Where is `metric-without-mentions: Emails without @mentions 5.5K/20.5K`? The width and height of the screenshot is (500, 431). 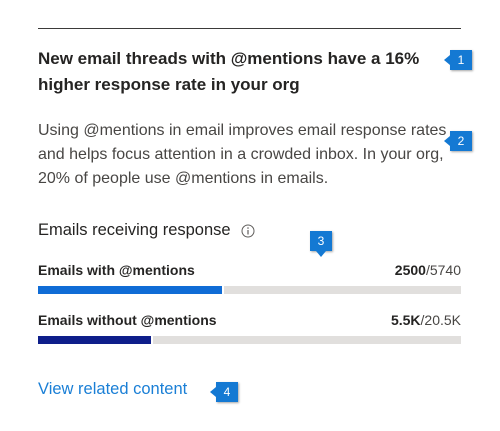 metric-without-mentions: Emails without @mentions 5.5K/20.5K is located at coordinates (249, 328).